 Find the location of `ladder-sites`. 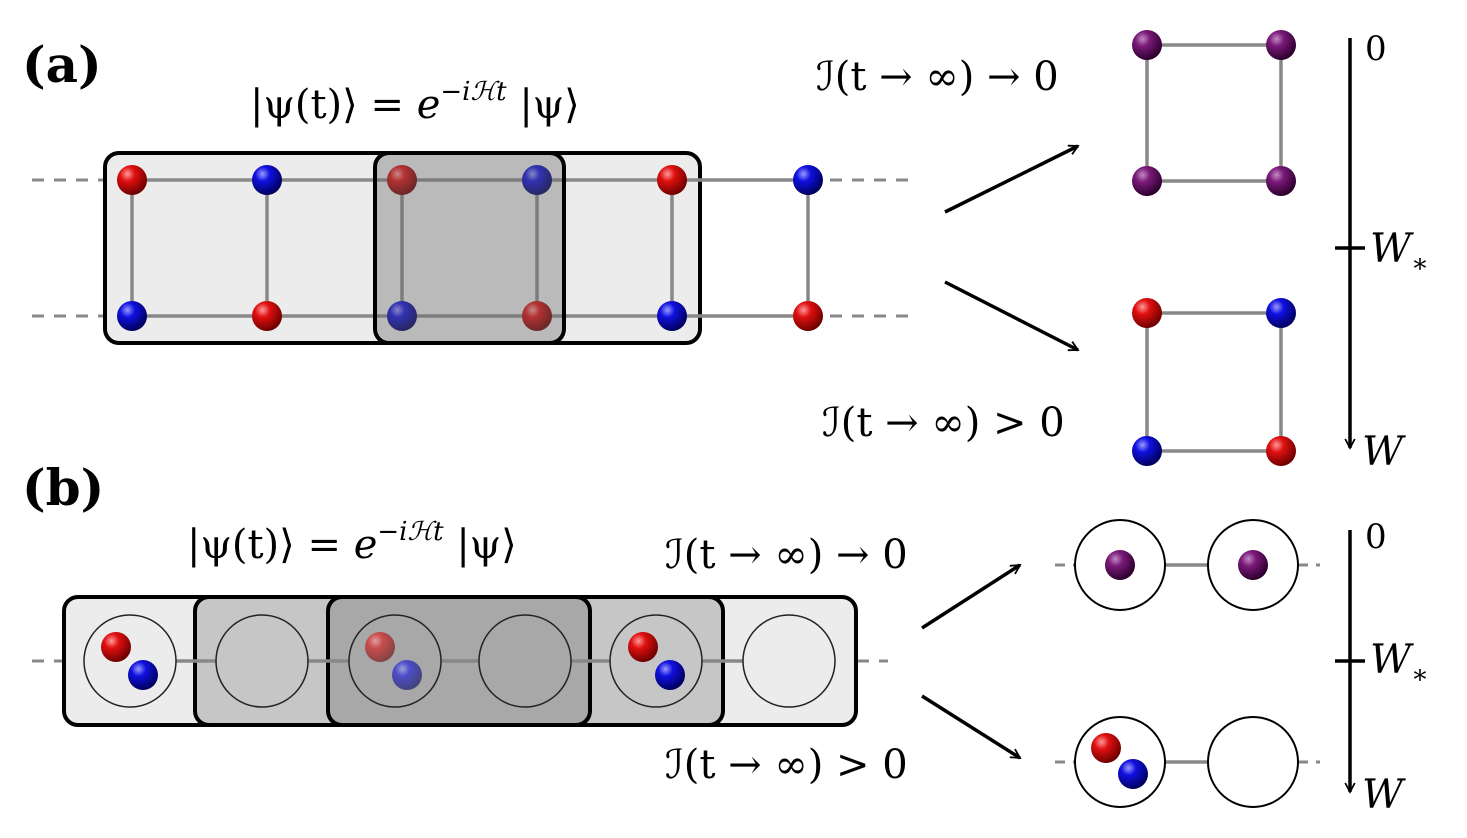

ladder-sites is located at coordinates (470, 248).